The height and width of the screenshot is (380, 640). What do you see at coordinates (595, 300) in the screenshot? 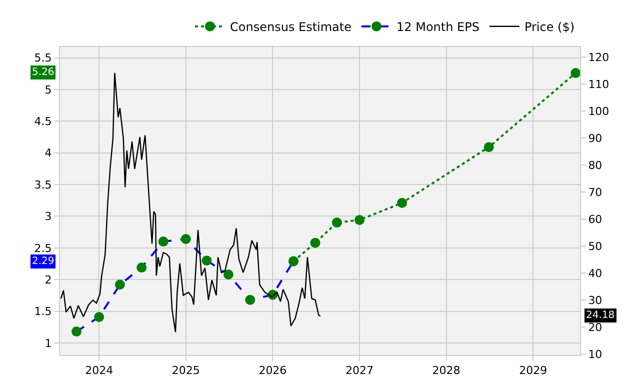
I see `y2-tick-label: 30` at bounding box center [595, 300].